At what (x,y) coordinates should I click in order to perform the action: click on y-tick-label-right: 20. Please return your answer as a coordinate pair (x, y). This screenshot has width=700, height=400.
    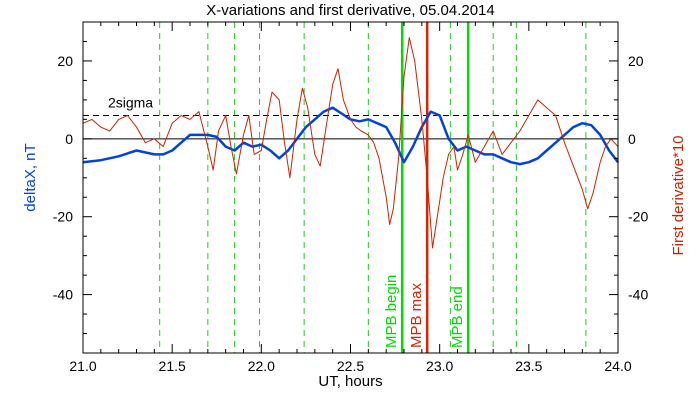
    Looking at the image, I should click on (636, 61).